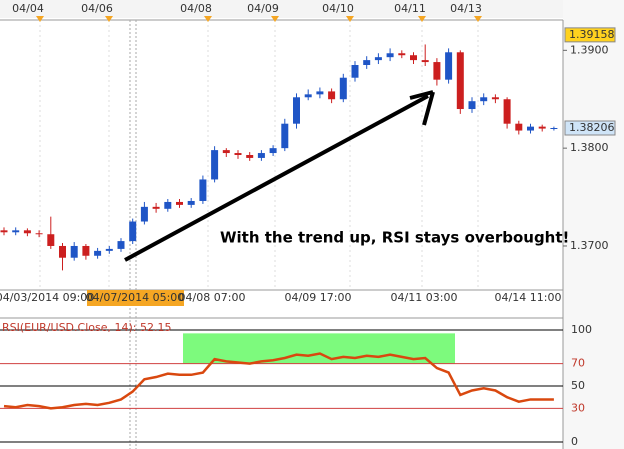 This screenshot has height=449, width=624. I want to click on annotation: With the trend up, RSI stays overbought!, so click(394, 238).